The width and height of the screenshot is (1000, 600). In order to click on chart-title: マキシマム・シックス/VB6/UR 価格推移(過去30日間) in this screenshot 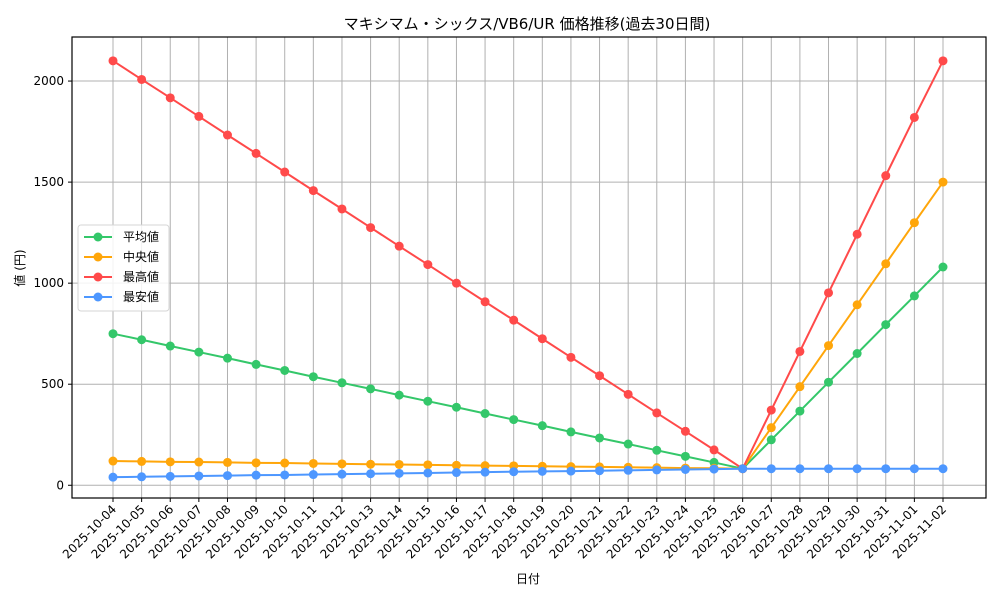, I will do `click(527, 24)`.